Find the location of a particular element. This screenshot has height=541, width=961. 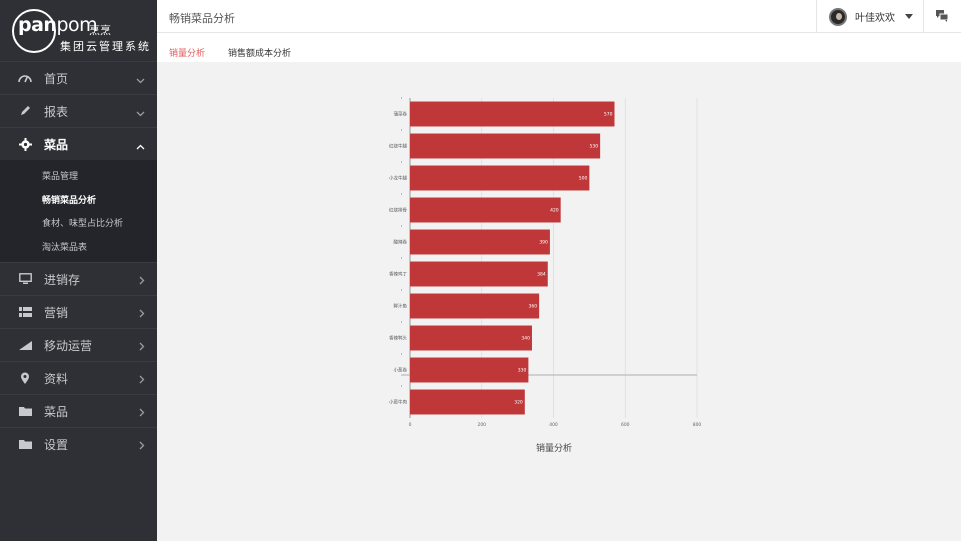

sidebar-item-mobile-ops: 移动运营 is located at coordinates (78, 344).